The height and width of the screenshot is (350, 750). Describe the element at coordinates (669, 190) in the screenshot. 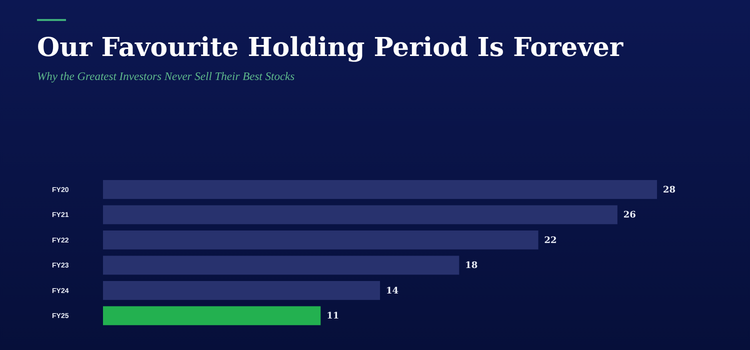

I see `data-label: 28` at that location.